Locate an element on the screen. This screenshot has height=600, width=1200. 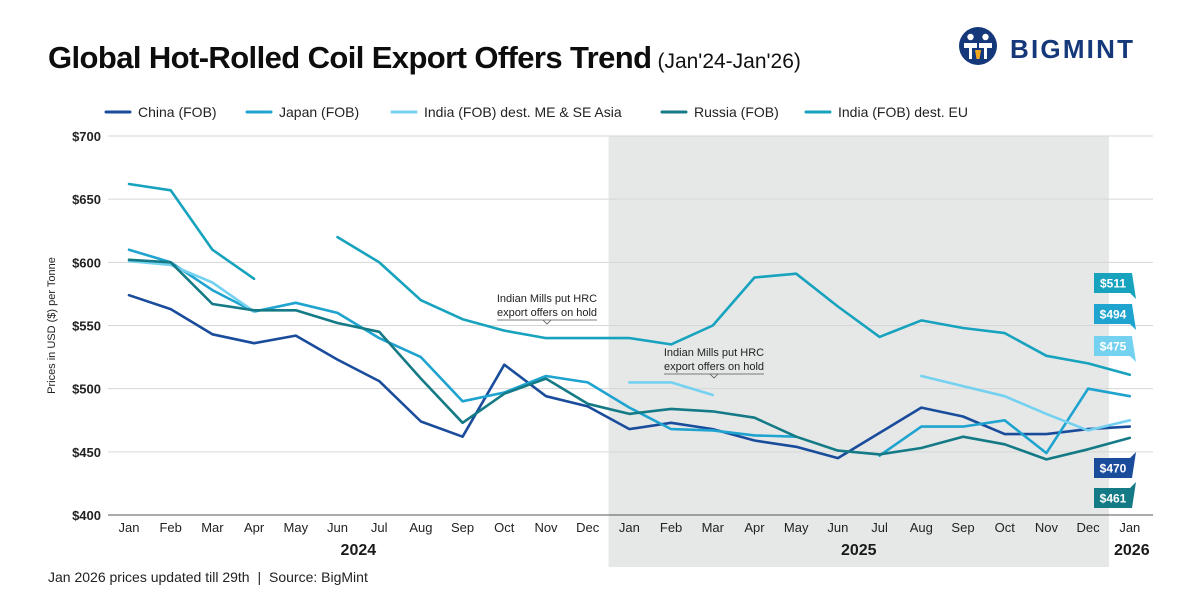
legend-label: India (FOB) dest. EU is located at coordinates (903, 112).